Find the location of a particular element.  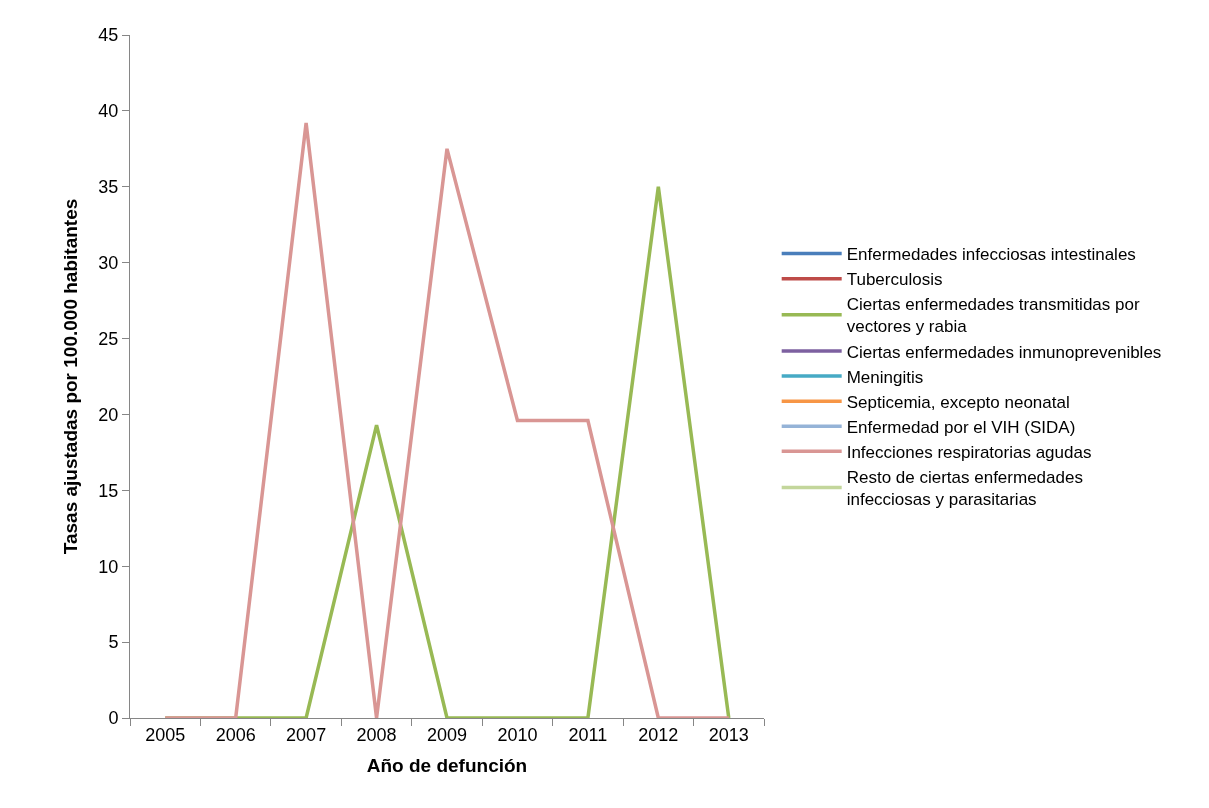

legend-label: Resto de ciertas enfermedades infecciosas y parasitarias is located at coordinates (964, 489).